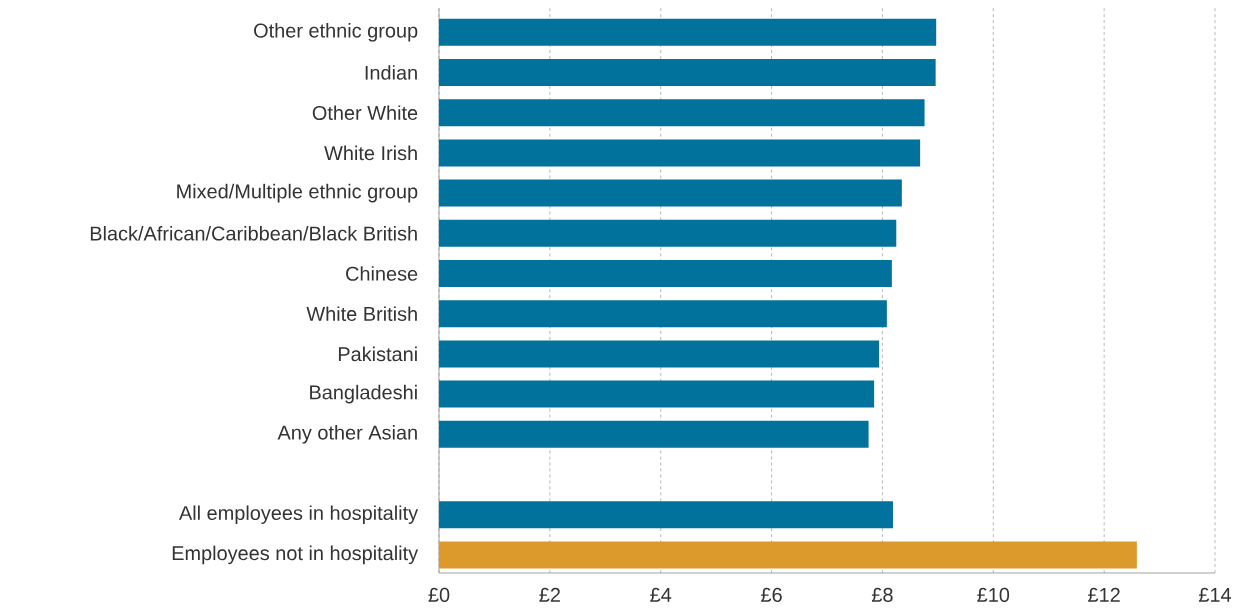 The image size is (1240, 615). I want to click on x-tick-label: £6, so click(771, 594).